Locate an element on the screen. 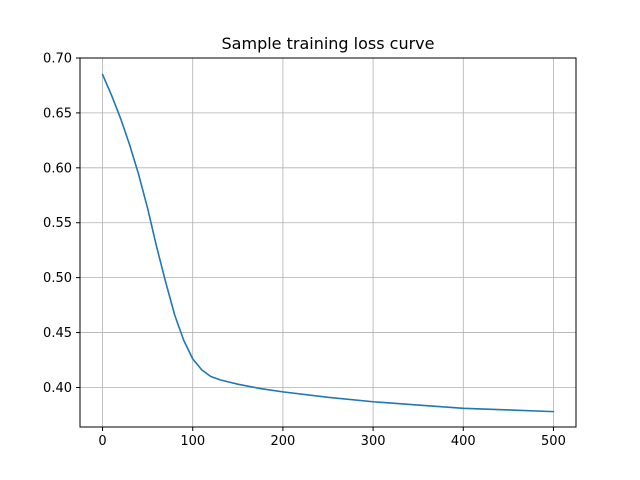 The width and height of the screenshot is (640, 480). y-tick-label: 0.60 is located at coordinates (57, 168).